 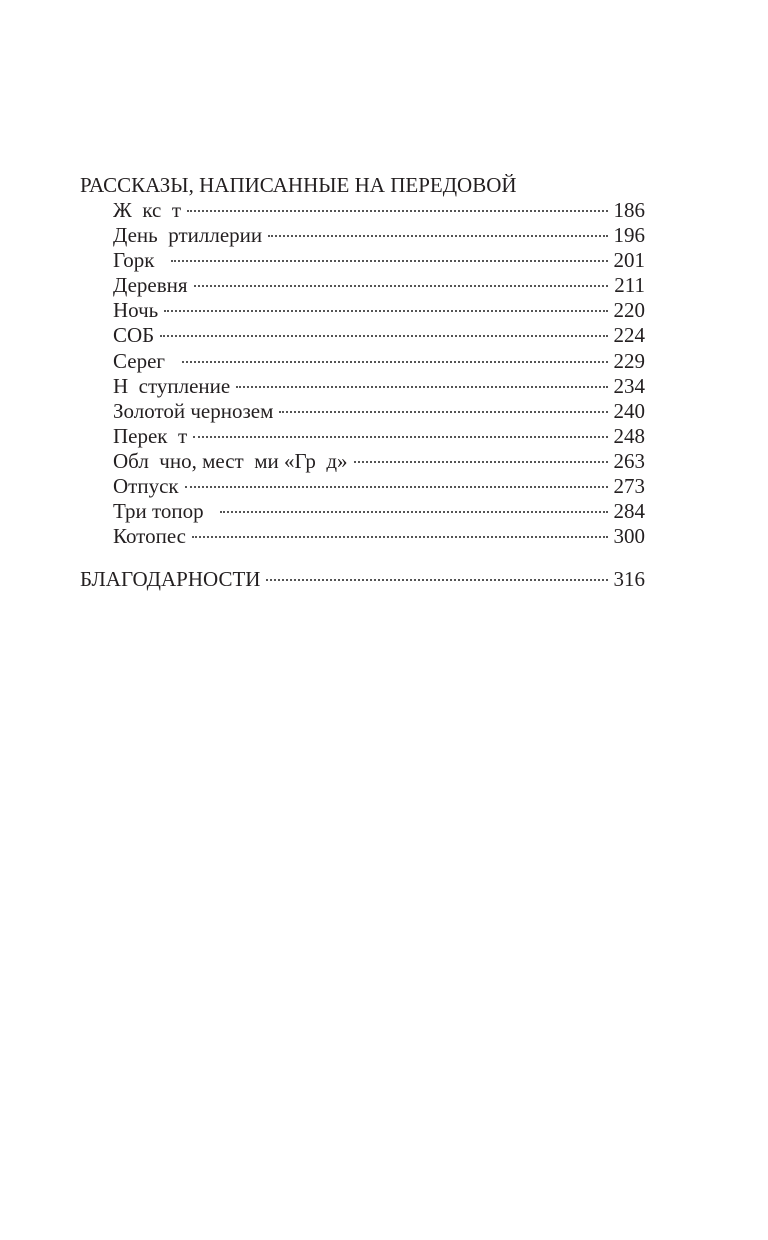 I want to click on toc-entry: Ночь 220, so click(x=362, y=310).